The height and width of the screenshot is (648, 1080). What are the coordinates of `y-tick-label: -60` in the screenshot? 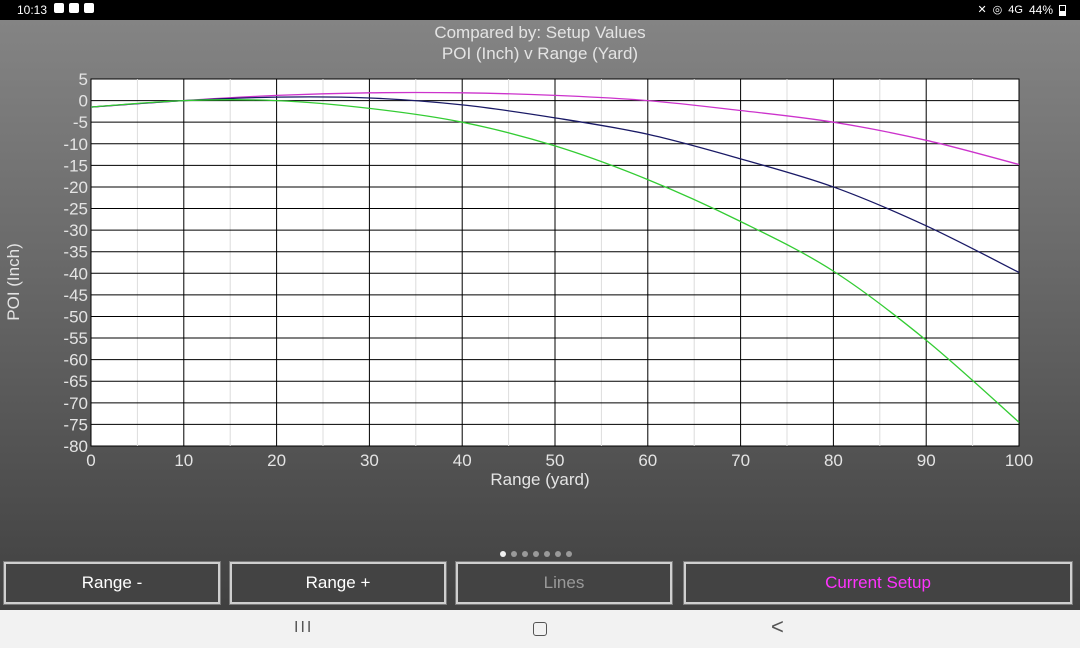 It's located at (75, 360).